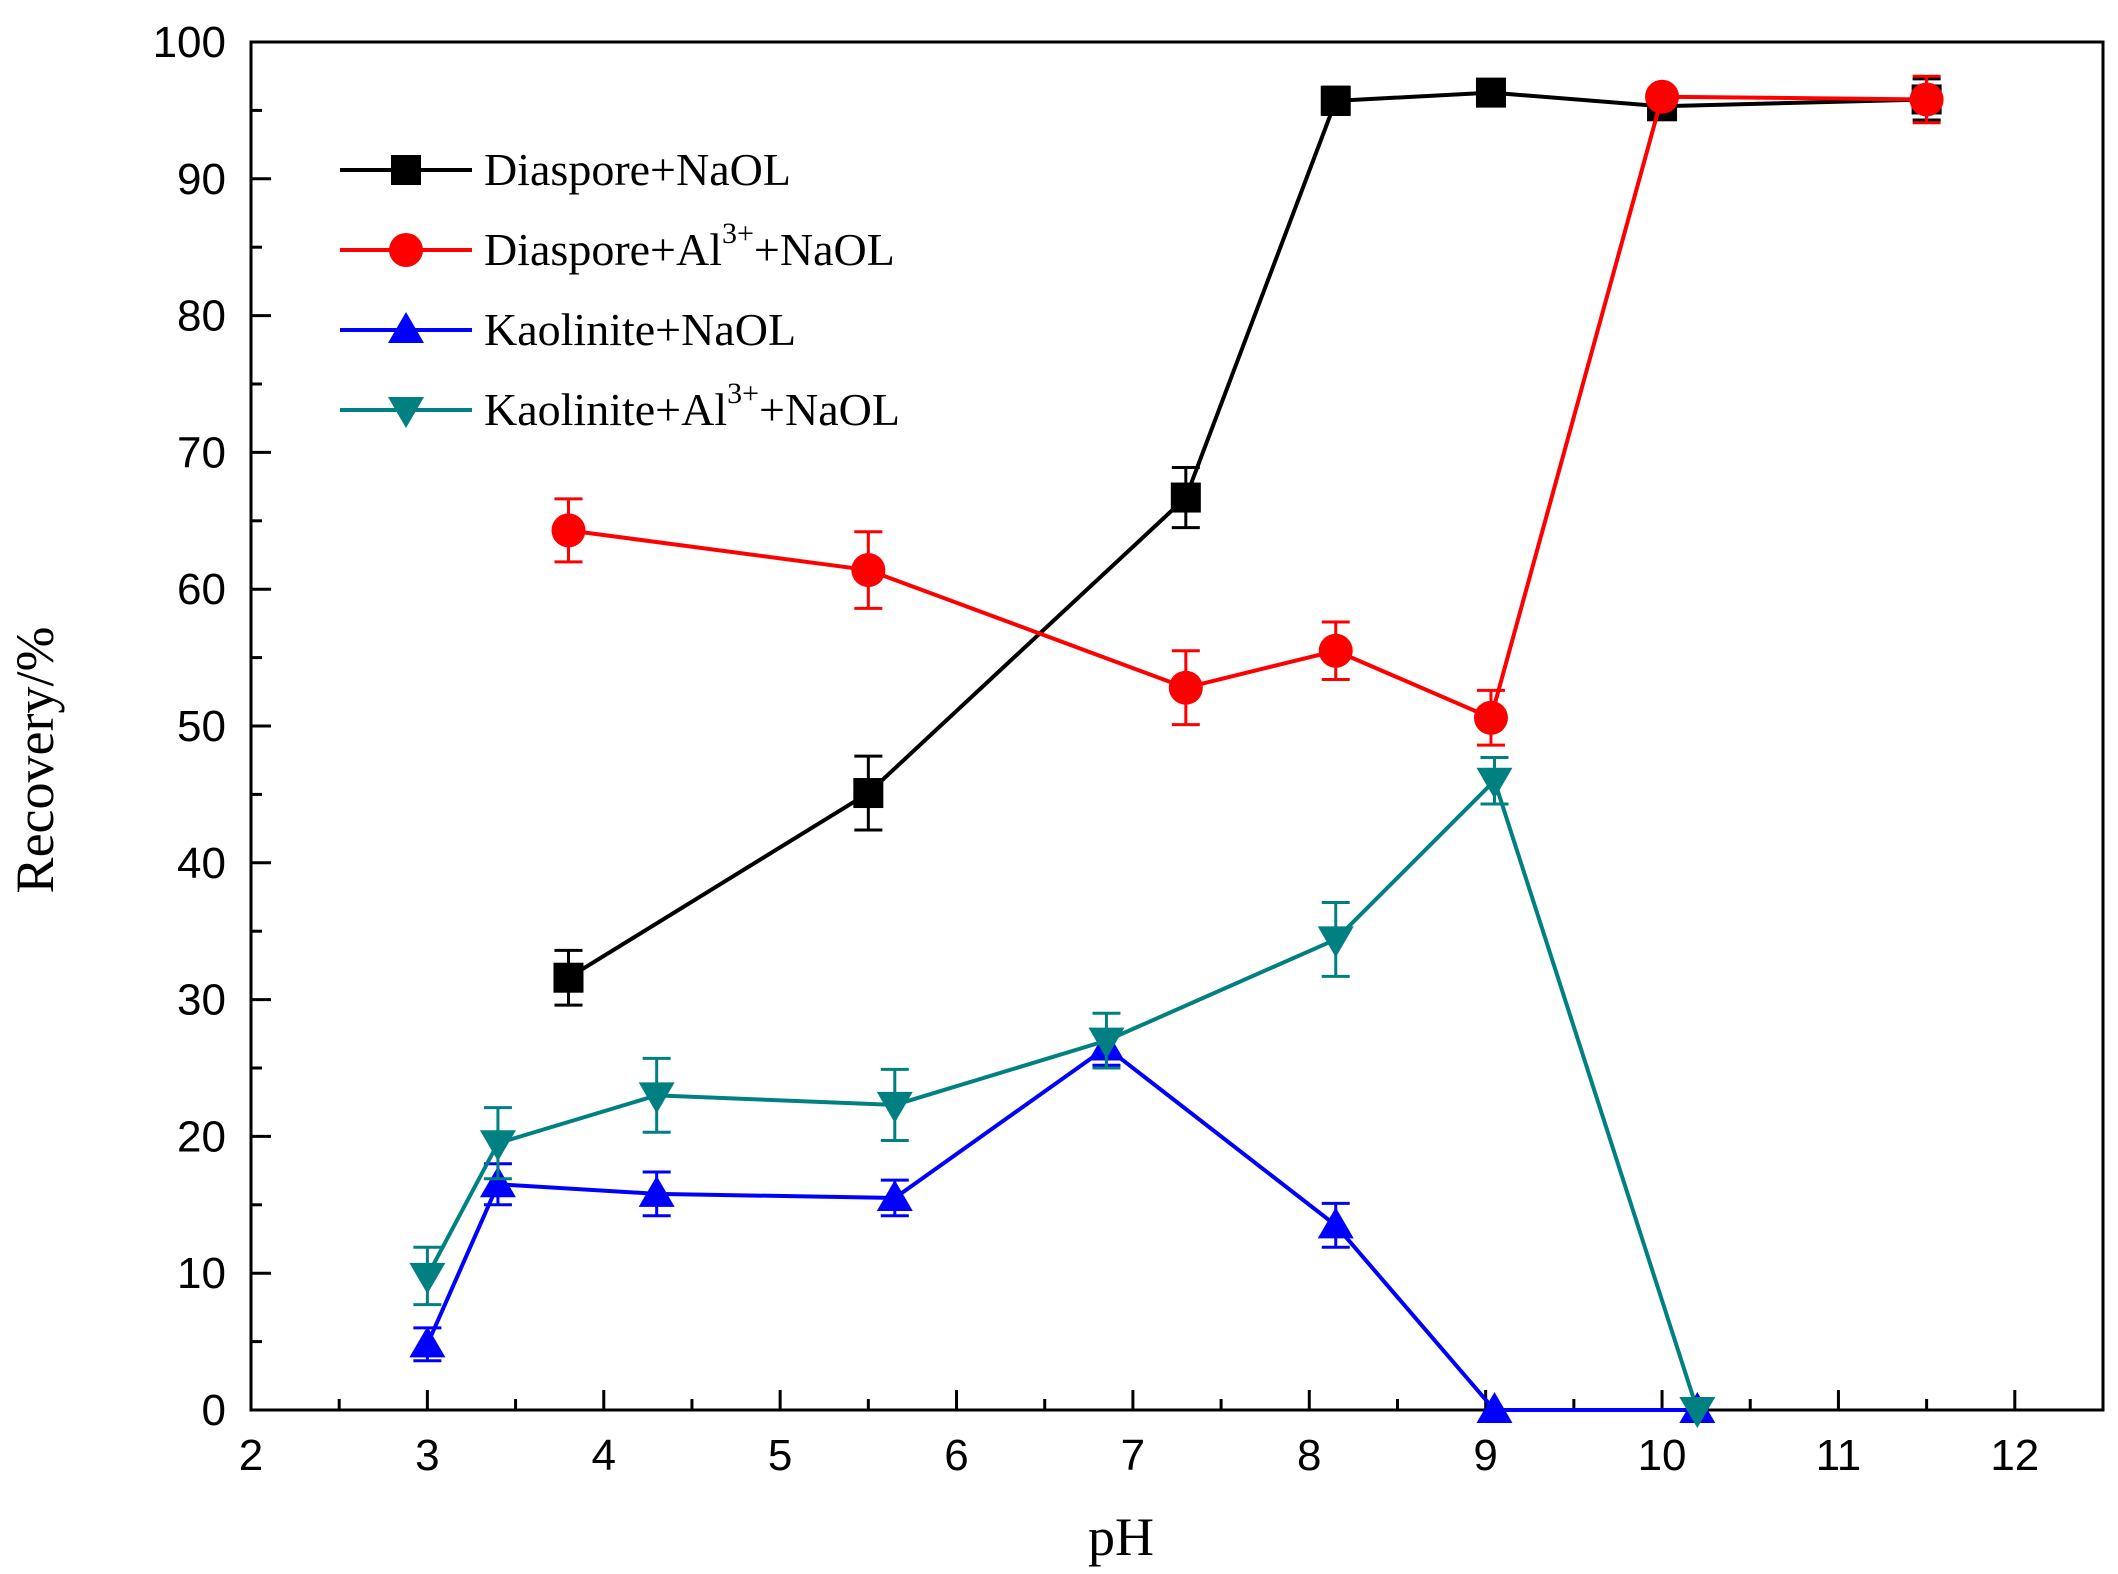  I want to click on y-tick-label: 0, so click(214, 1410).